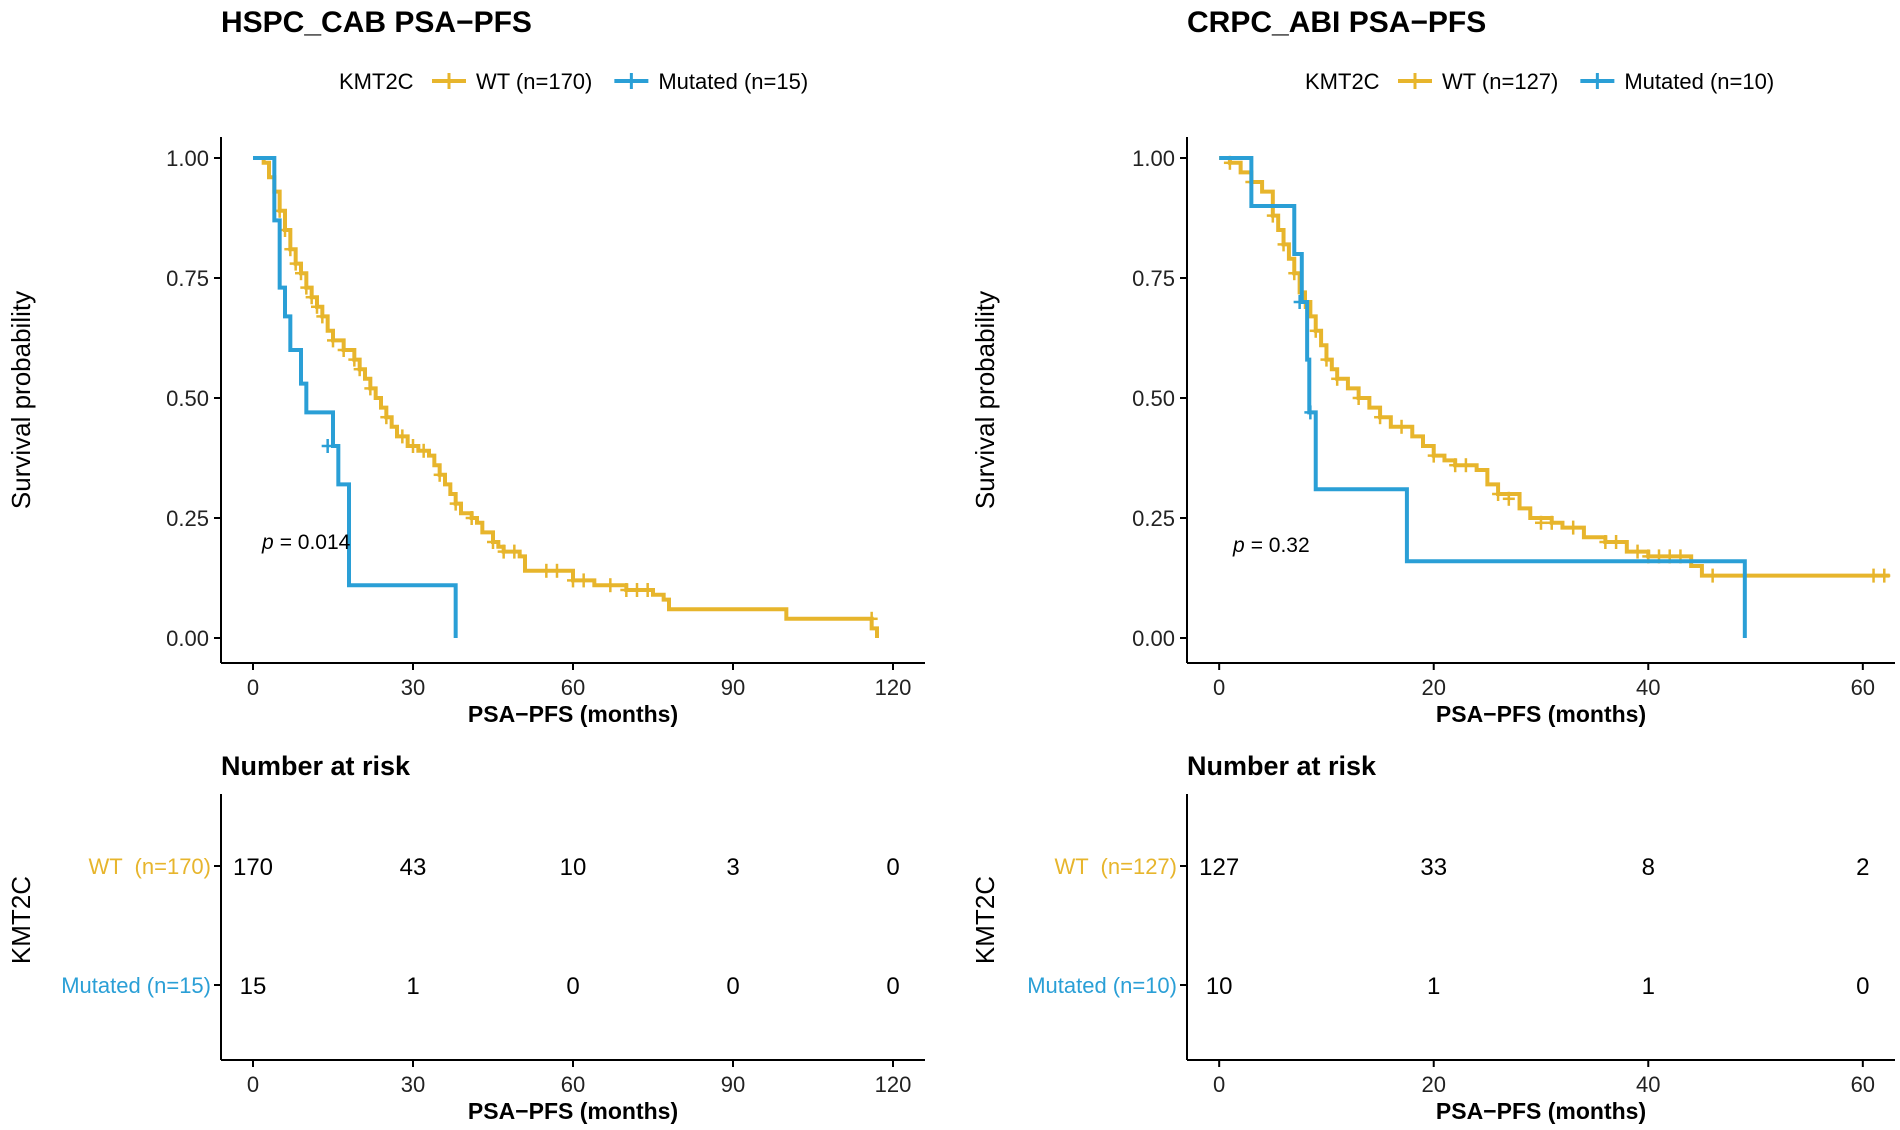 This screenshot has width=1900, height=1130. What do you see at coordinates (893, 687) in the screenshot?
I see `x-tick-label: 120` at bounding box center [893, 687].